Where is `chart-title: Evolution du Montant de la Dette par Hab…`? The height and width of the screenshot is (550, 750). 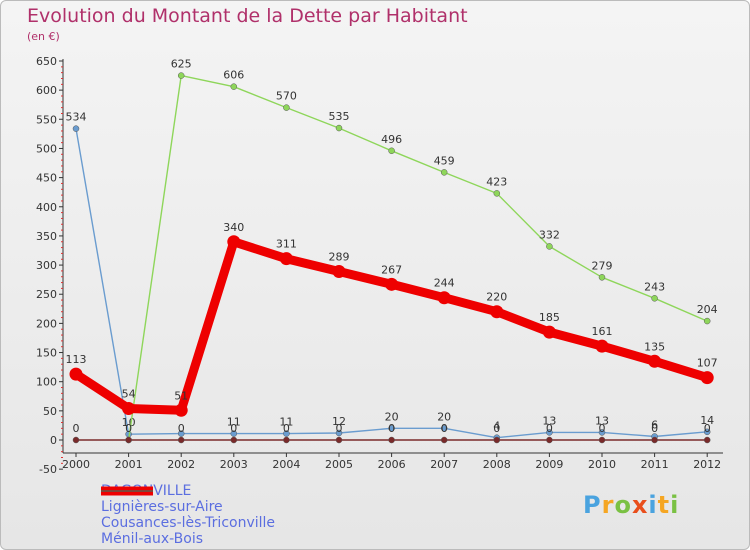 chart-title: Evolution du Montant de la Dette par Hab… is located at coordinates (247, 16).